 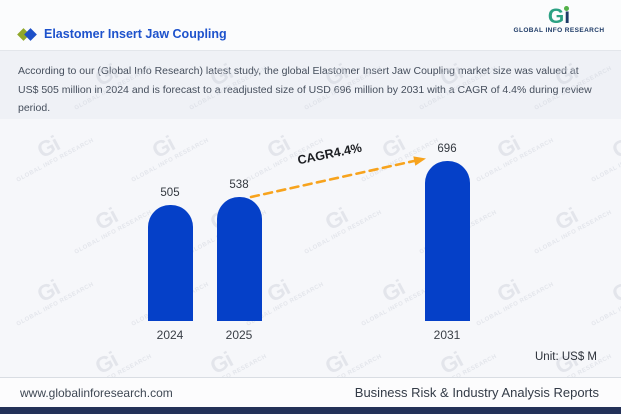 What do you see at coordinates (27, 34) in the screenshot?
I see `diamond-bullet-icon` at bounding box center [27, 34].